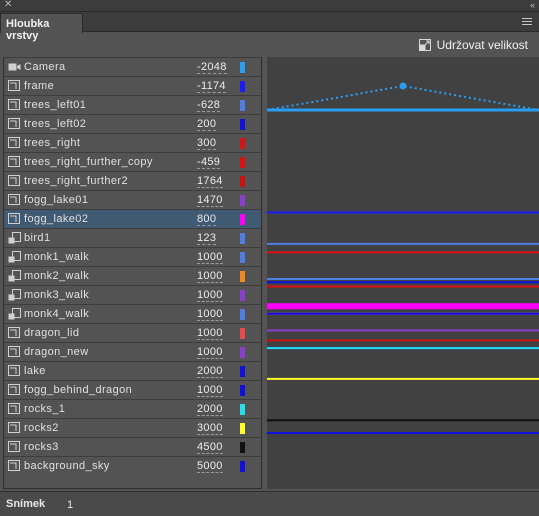 This screenshot has width=539, height=516. I want to click on layer-name: monk3_walk, so click(57, 295).